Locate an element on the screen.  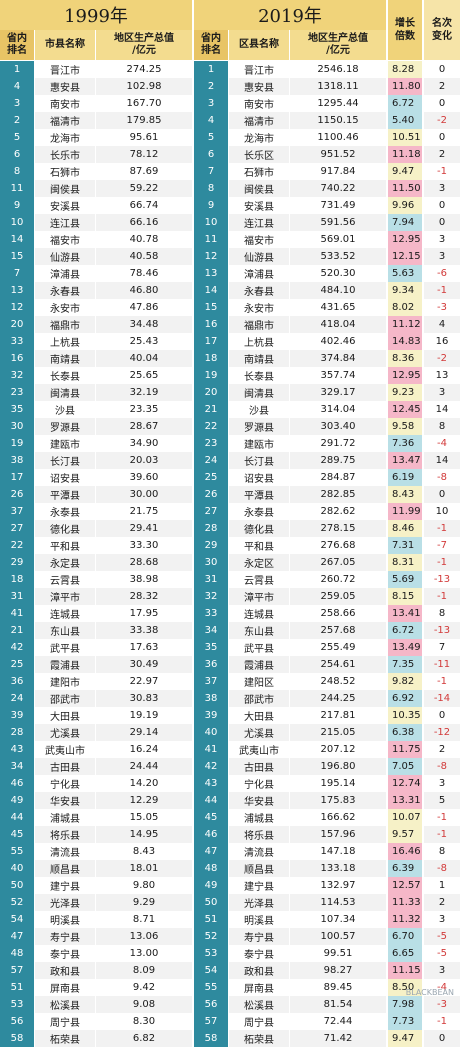
gdp-2019-cell: 255.49 is located at coordinates (338, 647).